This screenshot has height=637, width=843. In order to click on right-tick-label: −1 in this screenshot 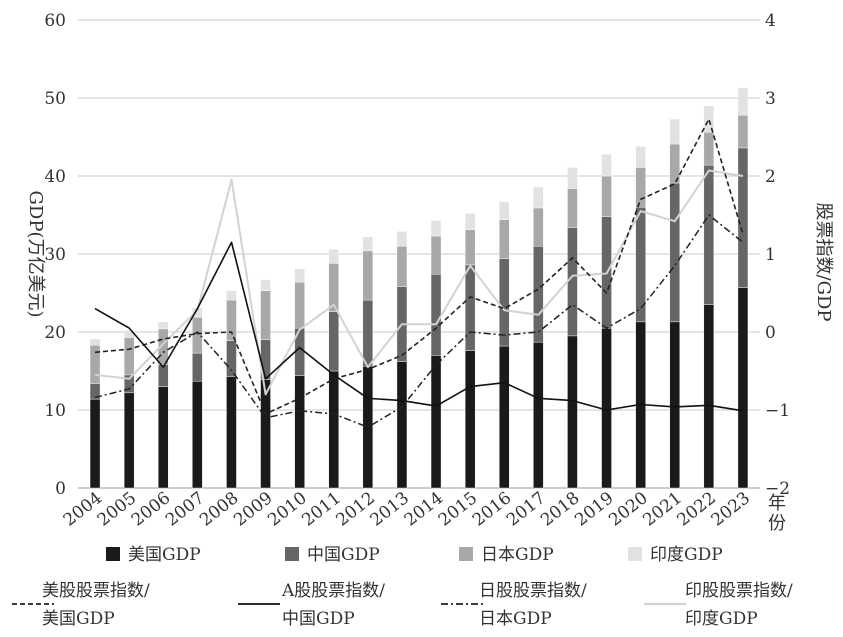, I will do `click(777, 411)`.